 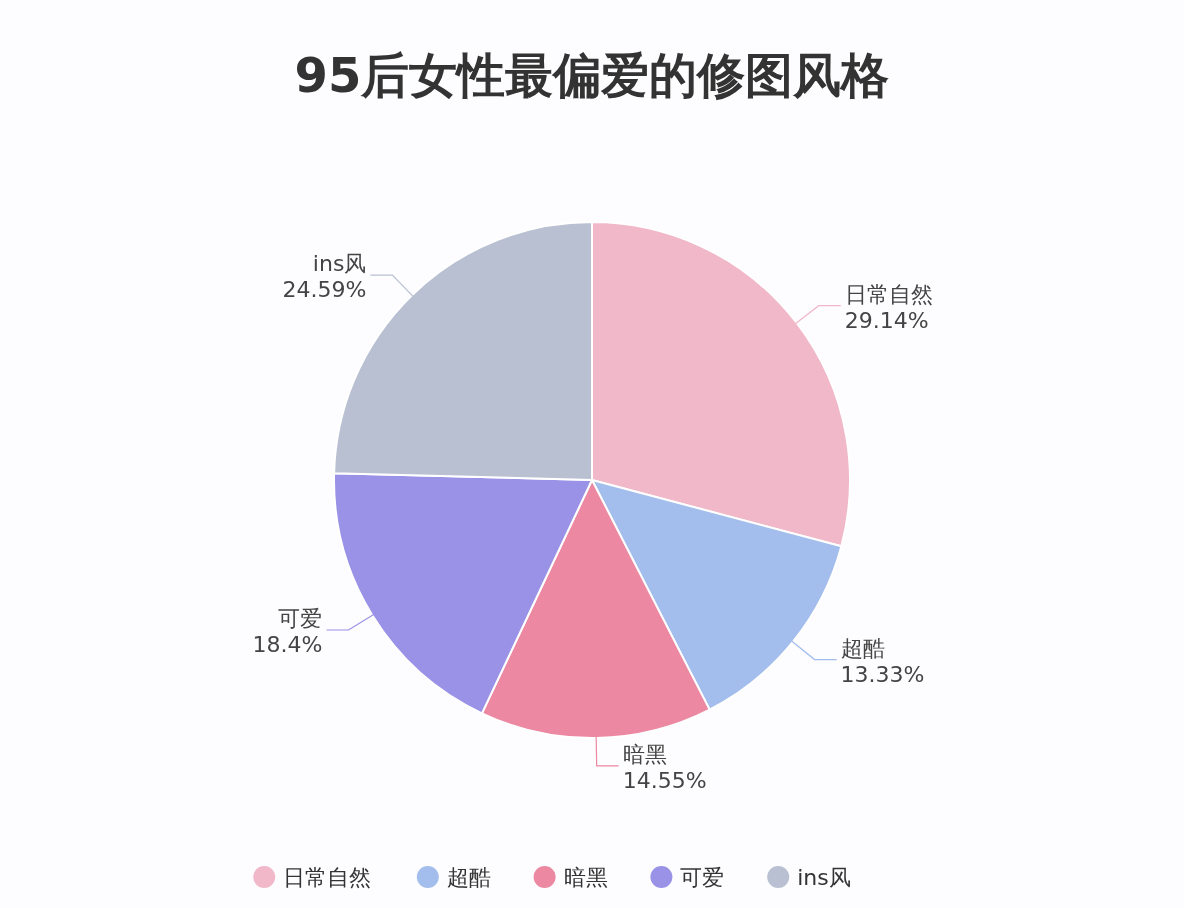 I want to click on slice-label: 超酷, so click(x=862, y=648).